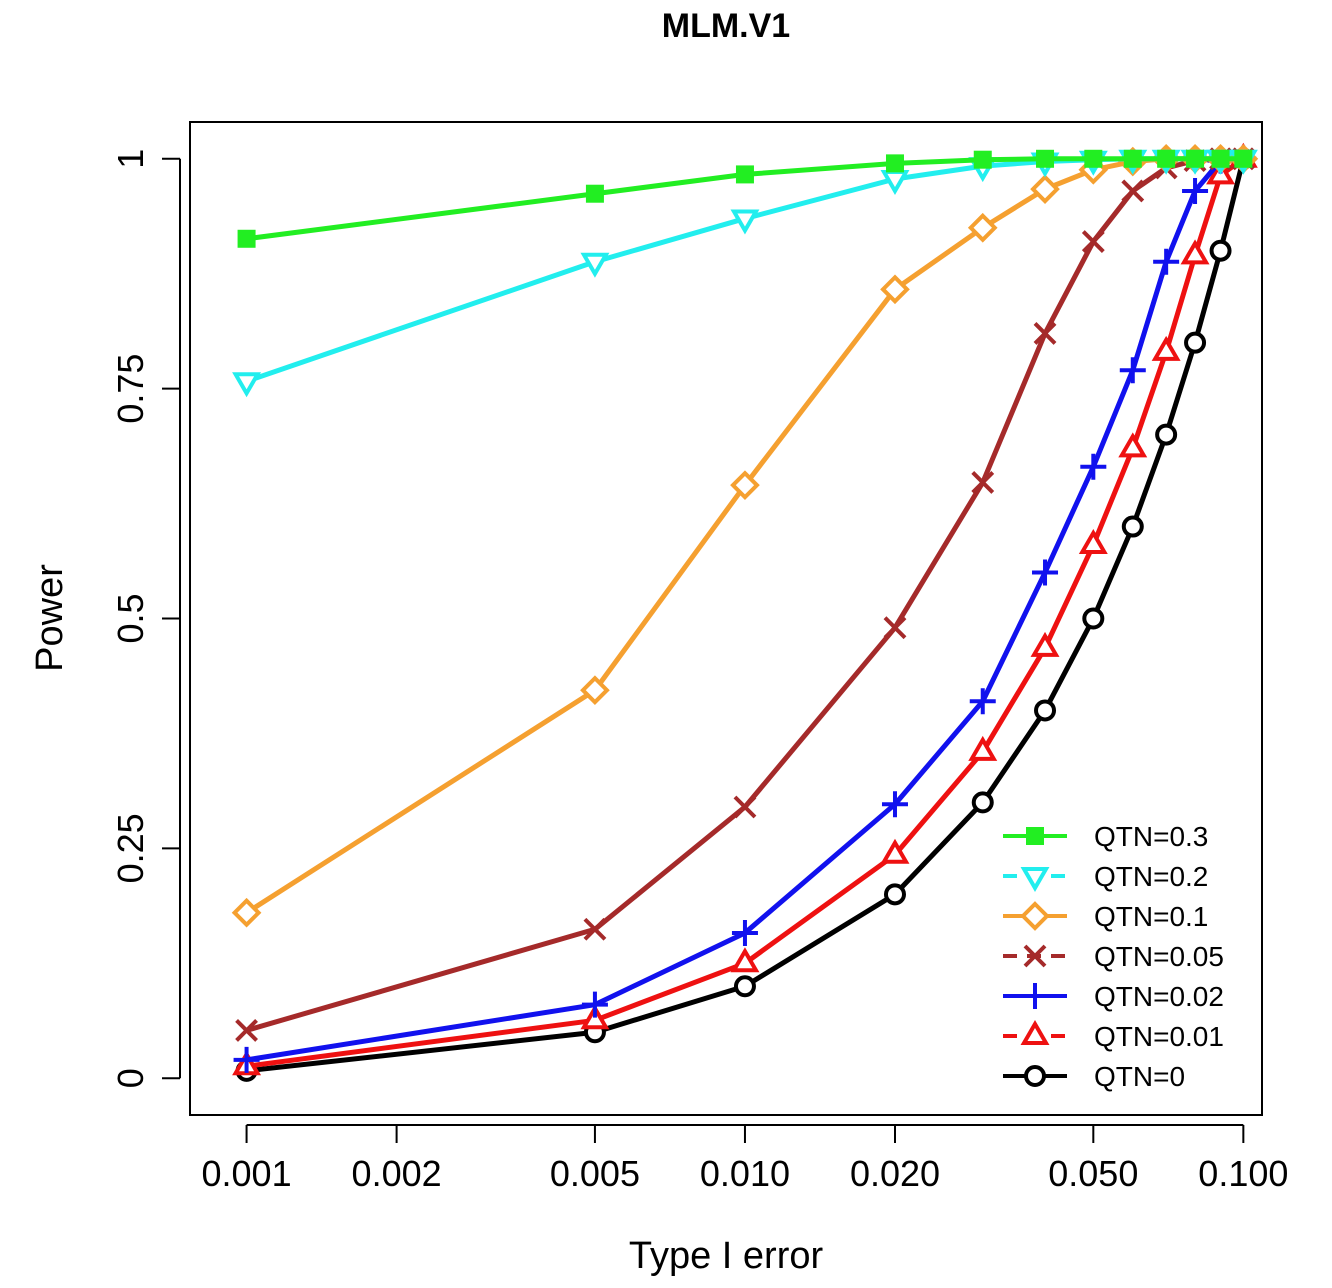 The image size is (1332, 1288). What do you see at coordinates (726, 1256) in the screenshot?
I see `x-axis-label: Type I error` at bounding box center [726, 1256].